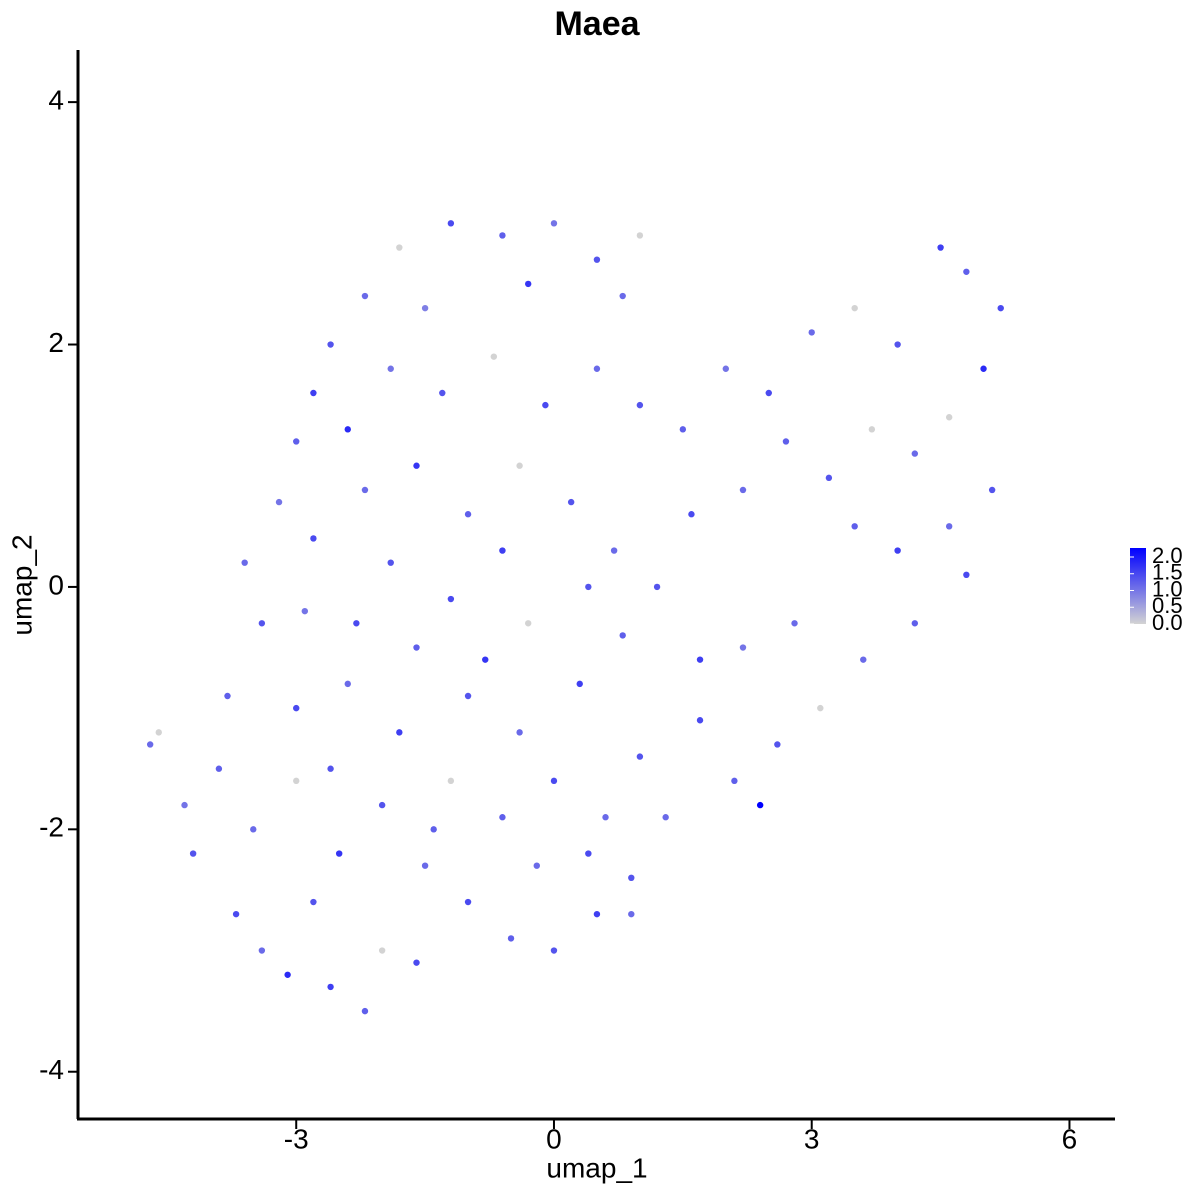 The image size is (1200, 1200). Describe the element at coordinates (1167, 588) in the screenshot. I see `colorbar-tick-label: 1.0` at that location.